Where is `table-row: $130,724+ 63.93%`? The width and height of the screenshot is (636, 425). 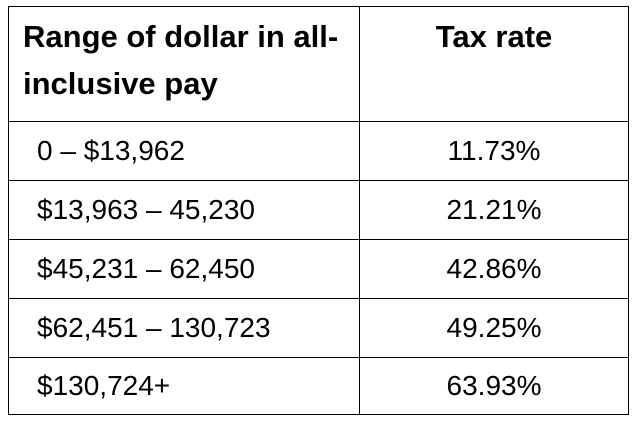 table-row: $130,724+ 63.93% is located at coordinates (318, 386).